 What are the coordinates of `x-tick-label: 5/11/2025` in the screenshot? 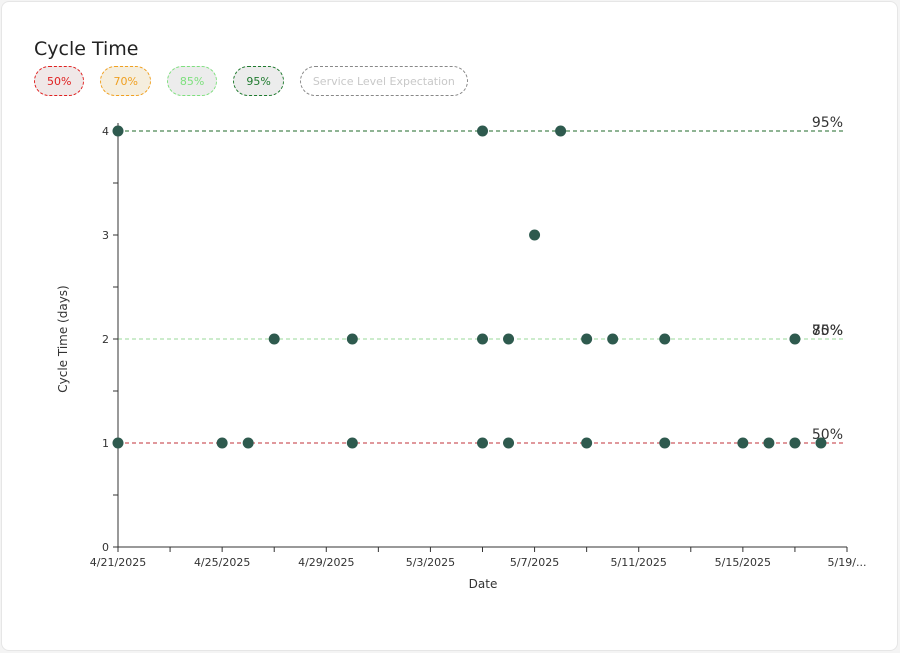 It's located at (639, 562).